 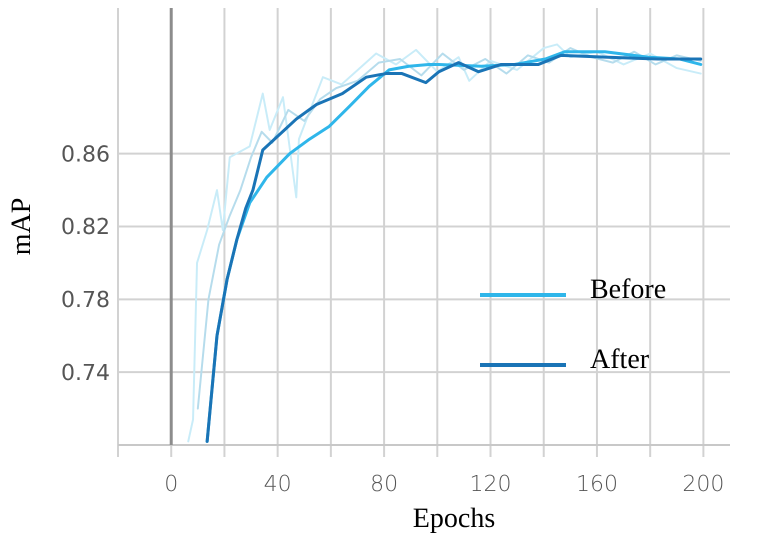 What do you see at coordinates (628, 289) in the screenshot?
I see `legend-label: Before` at bounding box center [628, 289].